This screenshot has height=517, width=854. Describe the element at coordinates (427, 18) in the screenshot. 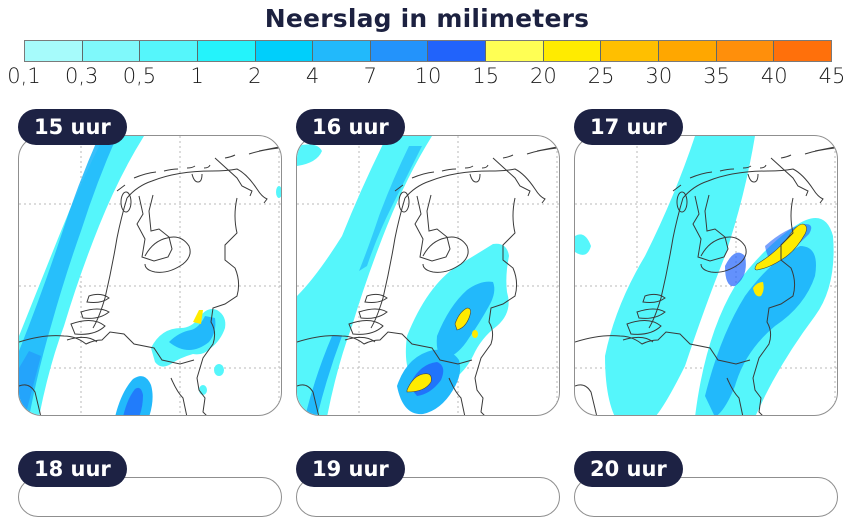

I see `chart-title: Neerslag in milimeters` at that location.